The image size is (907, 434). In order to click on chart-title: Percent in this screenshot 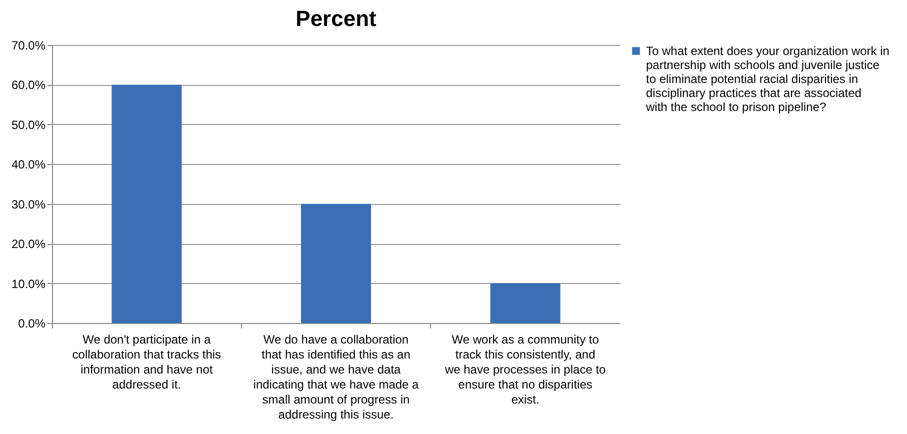, I will do `click(337, 18)`.